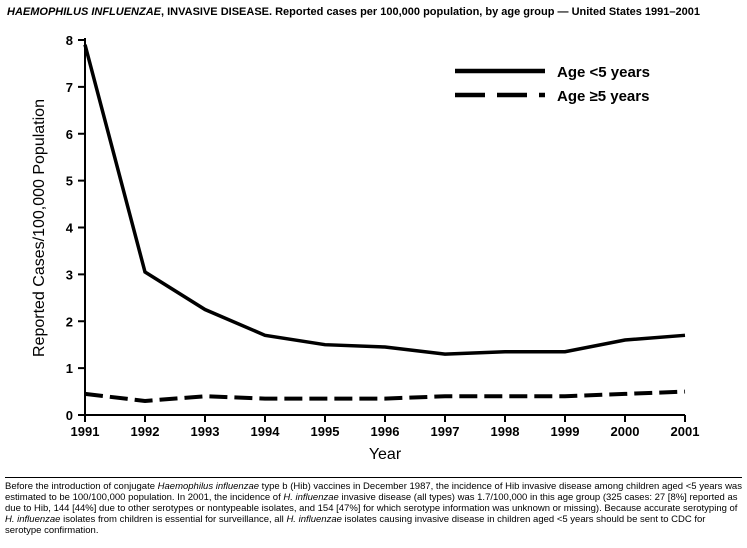 Image resolution: width=747 pixels, height=548 pixels. Describe the element at coordinates (69, 134) in the screenshot. I see `y-tick-label: 6` at that location.